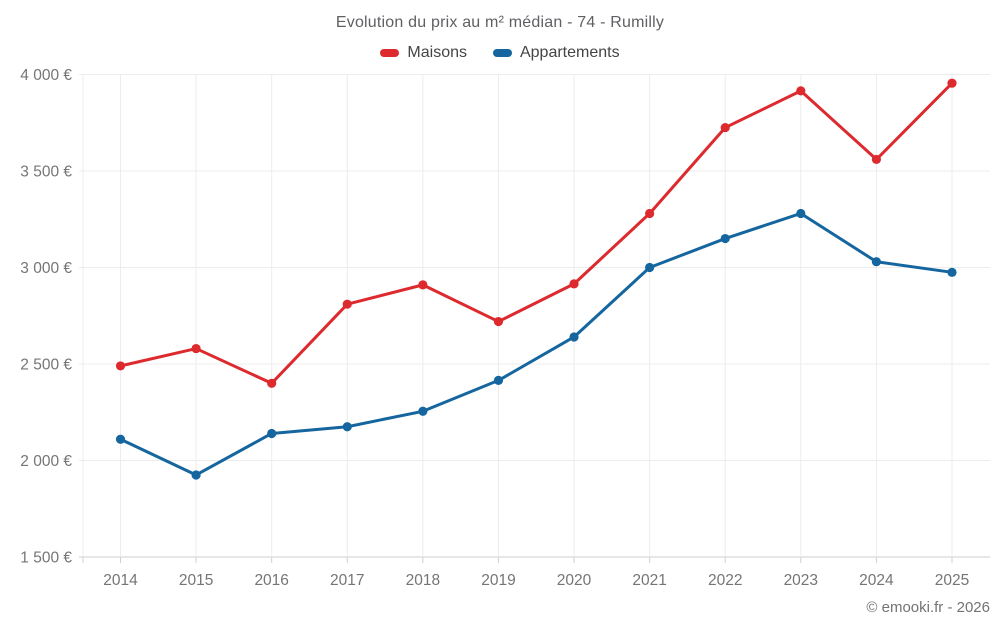  I want to click on y-axis-tick-label: 4 000 €, so click(46, 75).